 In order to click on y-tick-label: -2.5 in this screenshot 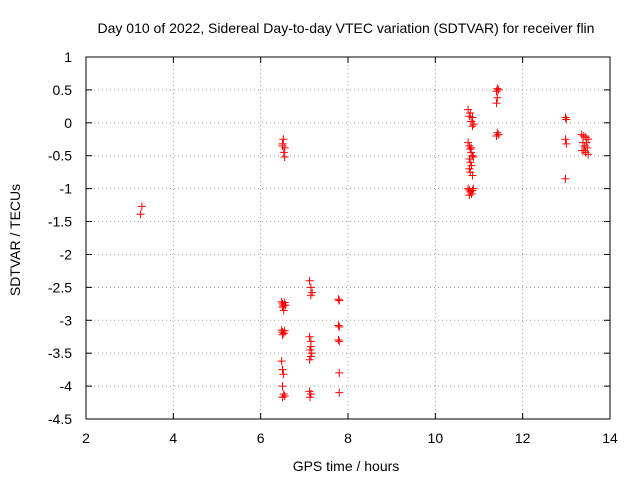, I will do `click(60, 287)`.